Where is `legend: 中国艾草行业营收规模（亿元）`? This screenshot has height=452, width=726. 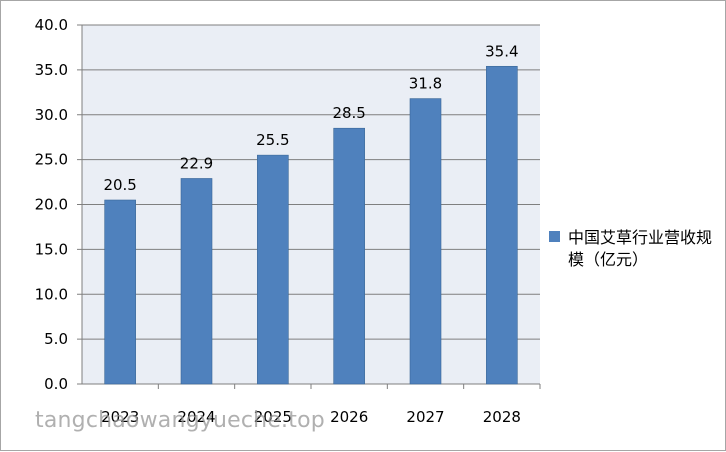
legend: 中国艾草行业营收规模（亿元） is located at coordinates (634, 249).